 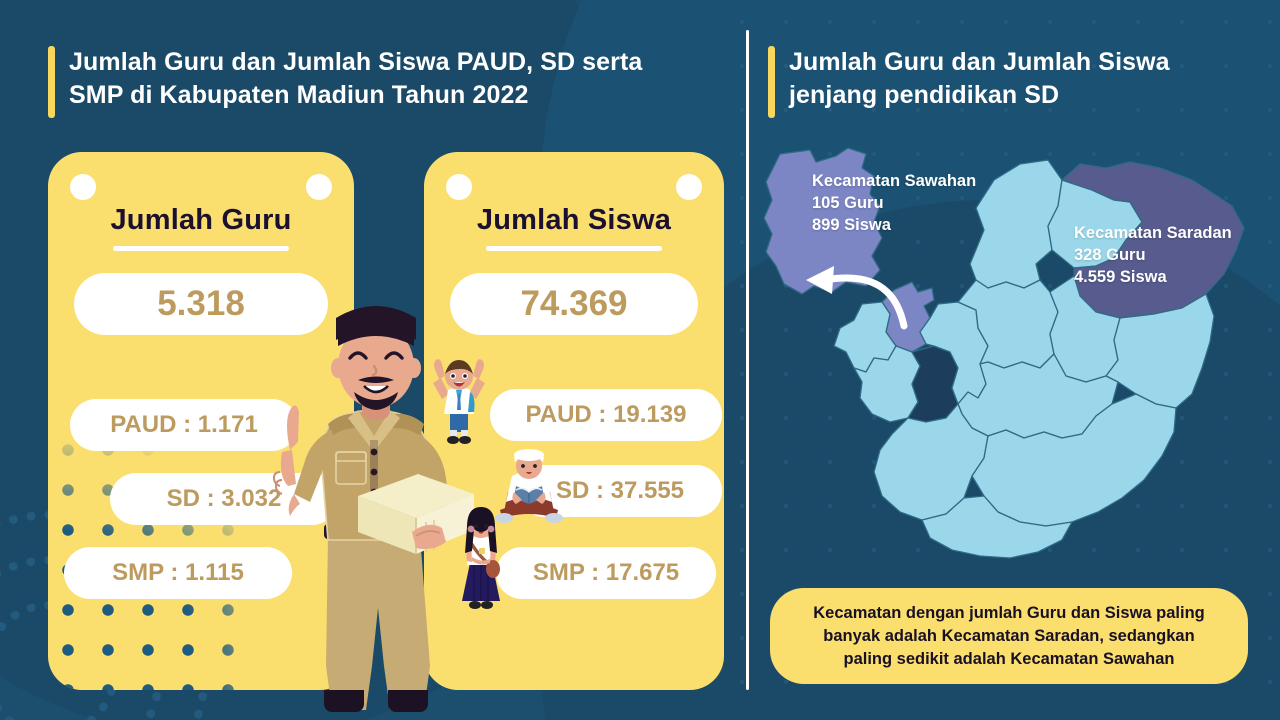 I want to click on total-guru-value: 5.318, so click(x=201, y=304).